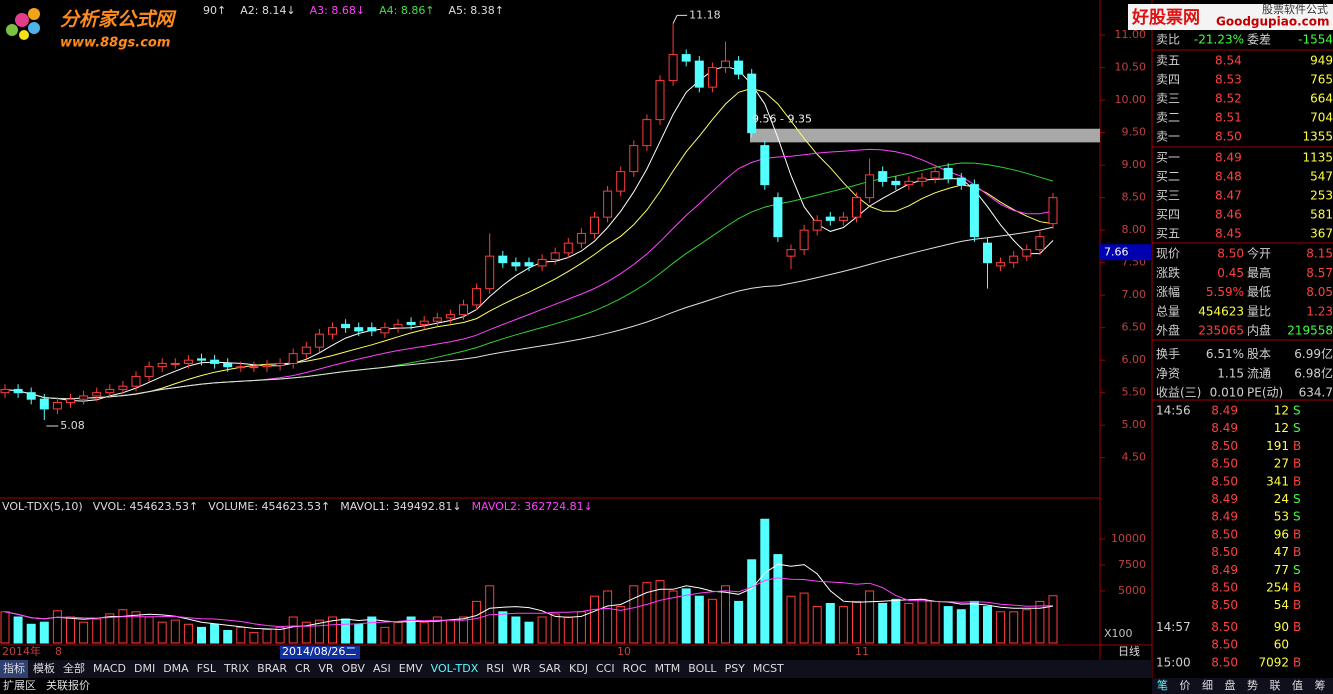  What do you see at coordinates (1297, 685) in the screenshot?
I see `panel-tool: 值` at bounding box center [1297, 685].